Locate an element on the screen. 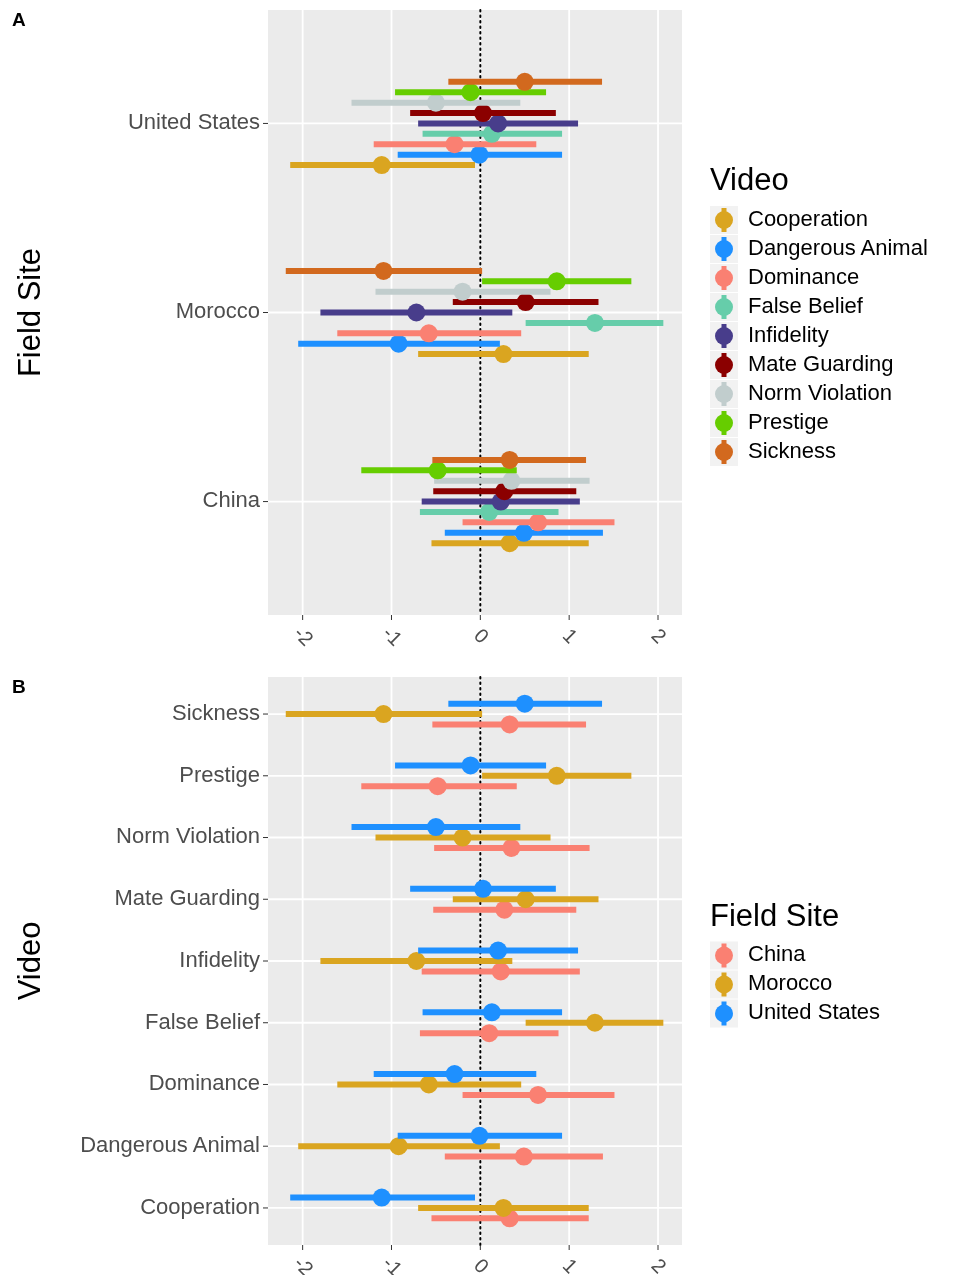 Image resolution: width=958 pixels, height=1275 pixels. legend-label: Sickness is located at coordinates (792, 450).